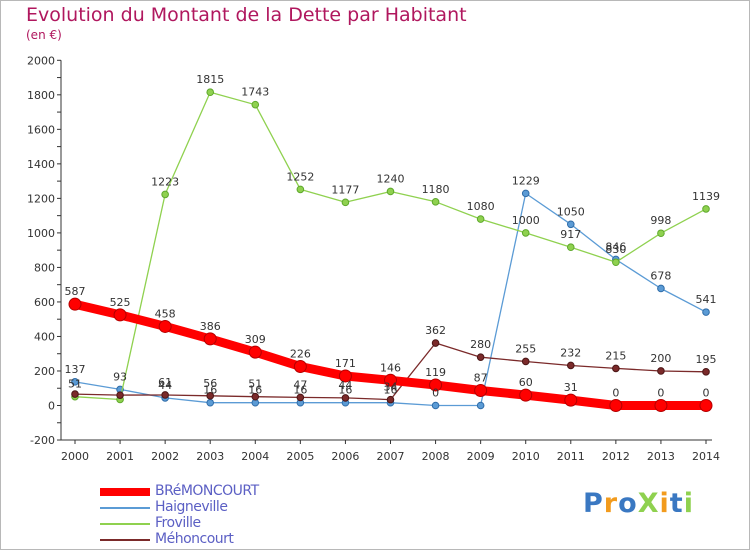 This screenshot has width=750, height=550. Describe the element at coordinates (391, 456) in the screenshot. I see `x-tick-label: 2007` at that location.